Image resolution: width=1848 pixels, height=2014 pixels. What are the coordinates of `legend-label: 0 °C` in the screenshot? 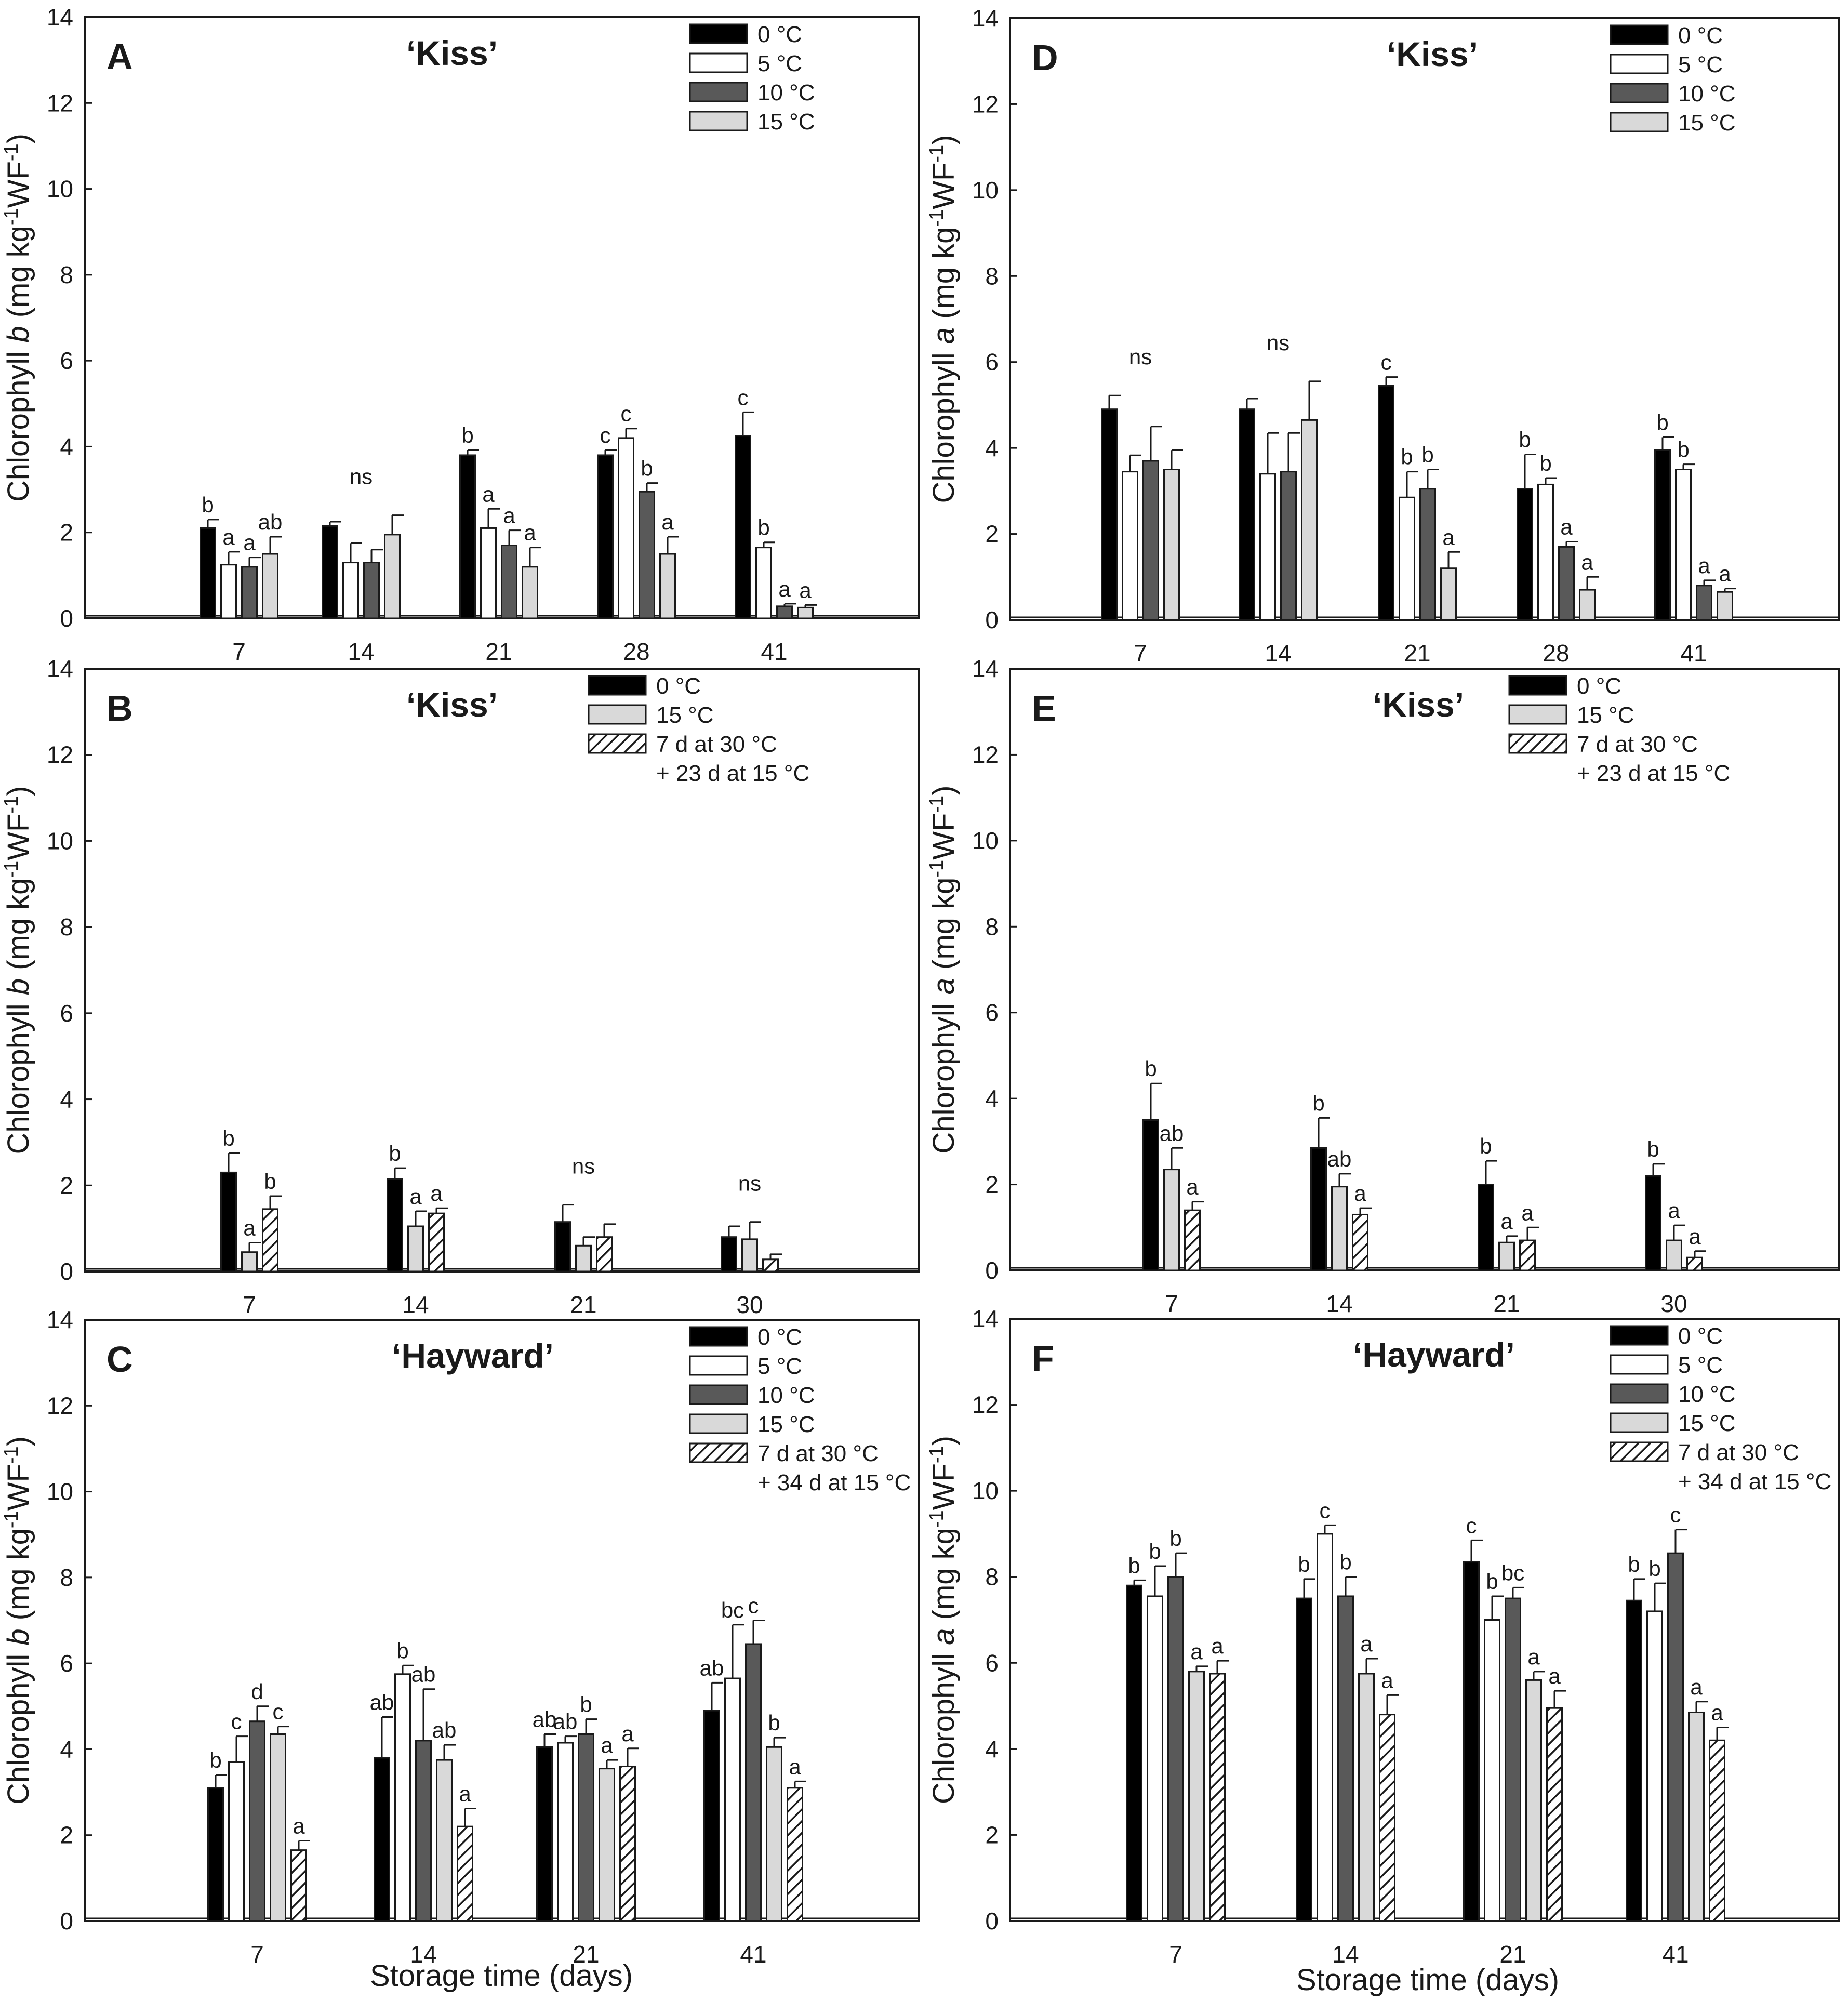 It's located at (1599, 686).